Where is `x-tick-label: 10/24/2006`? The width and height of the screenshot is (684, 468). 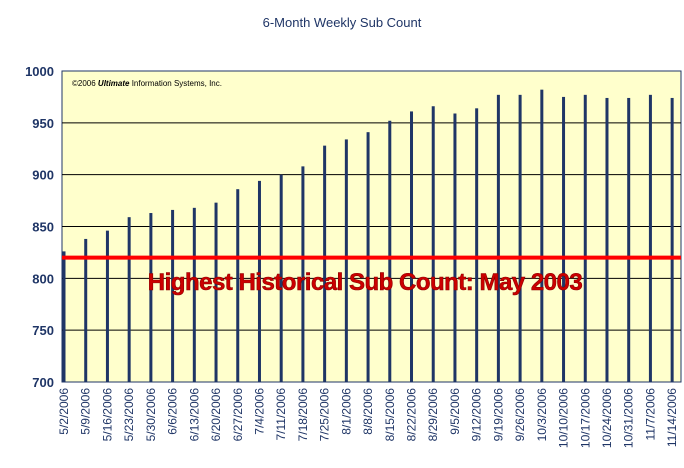 x-tick-label: 10/24/2006 is located at coordinates (607, 418).